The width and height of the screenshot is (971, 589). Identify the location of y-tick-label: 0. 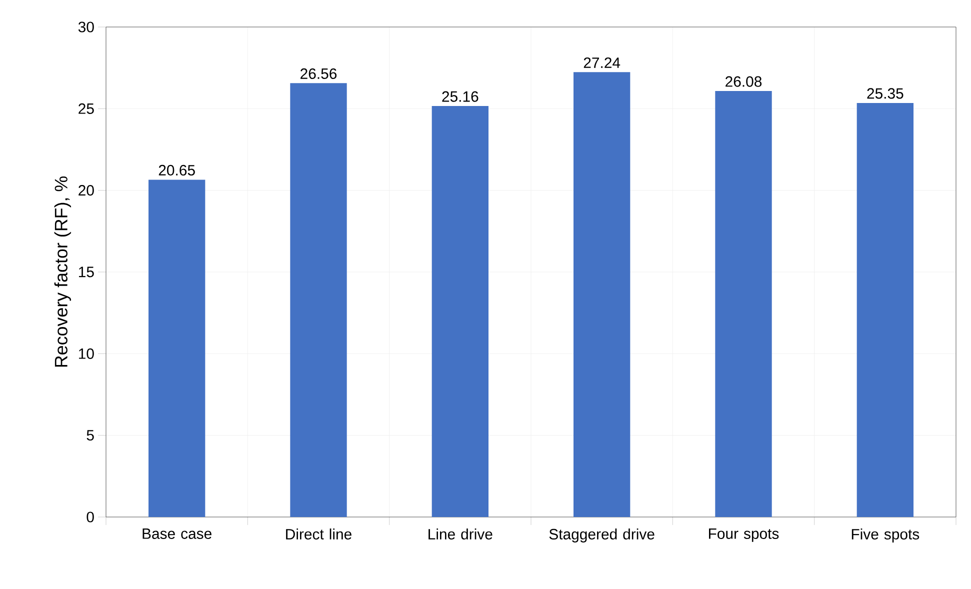
(90, 517).